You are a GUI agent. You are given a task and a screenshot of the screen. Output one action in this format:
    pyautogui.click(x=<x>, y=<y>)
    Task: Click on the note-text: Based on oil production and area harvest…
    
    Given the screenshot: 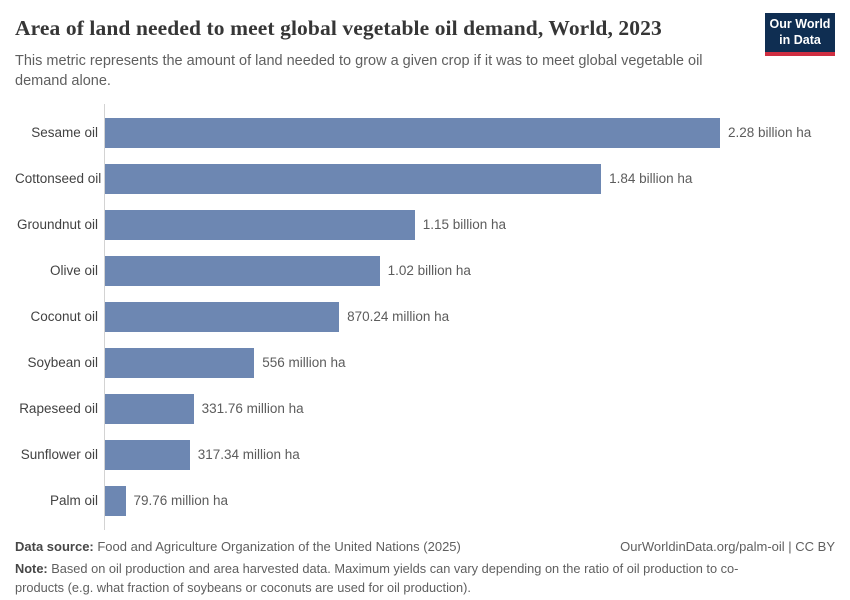 What is the action you would take?
    pyautogui.click(x=377, y=577)
    